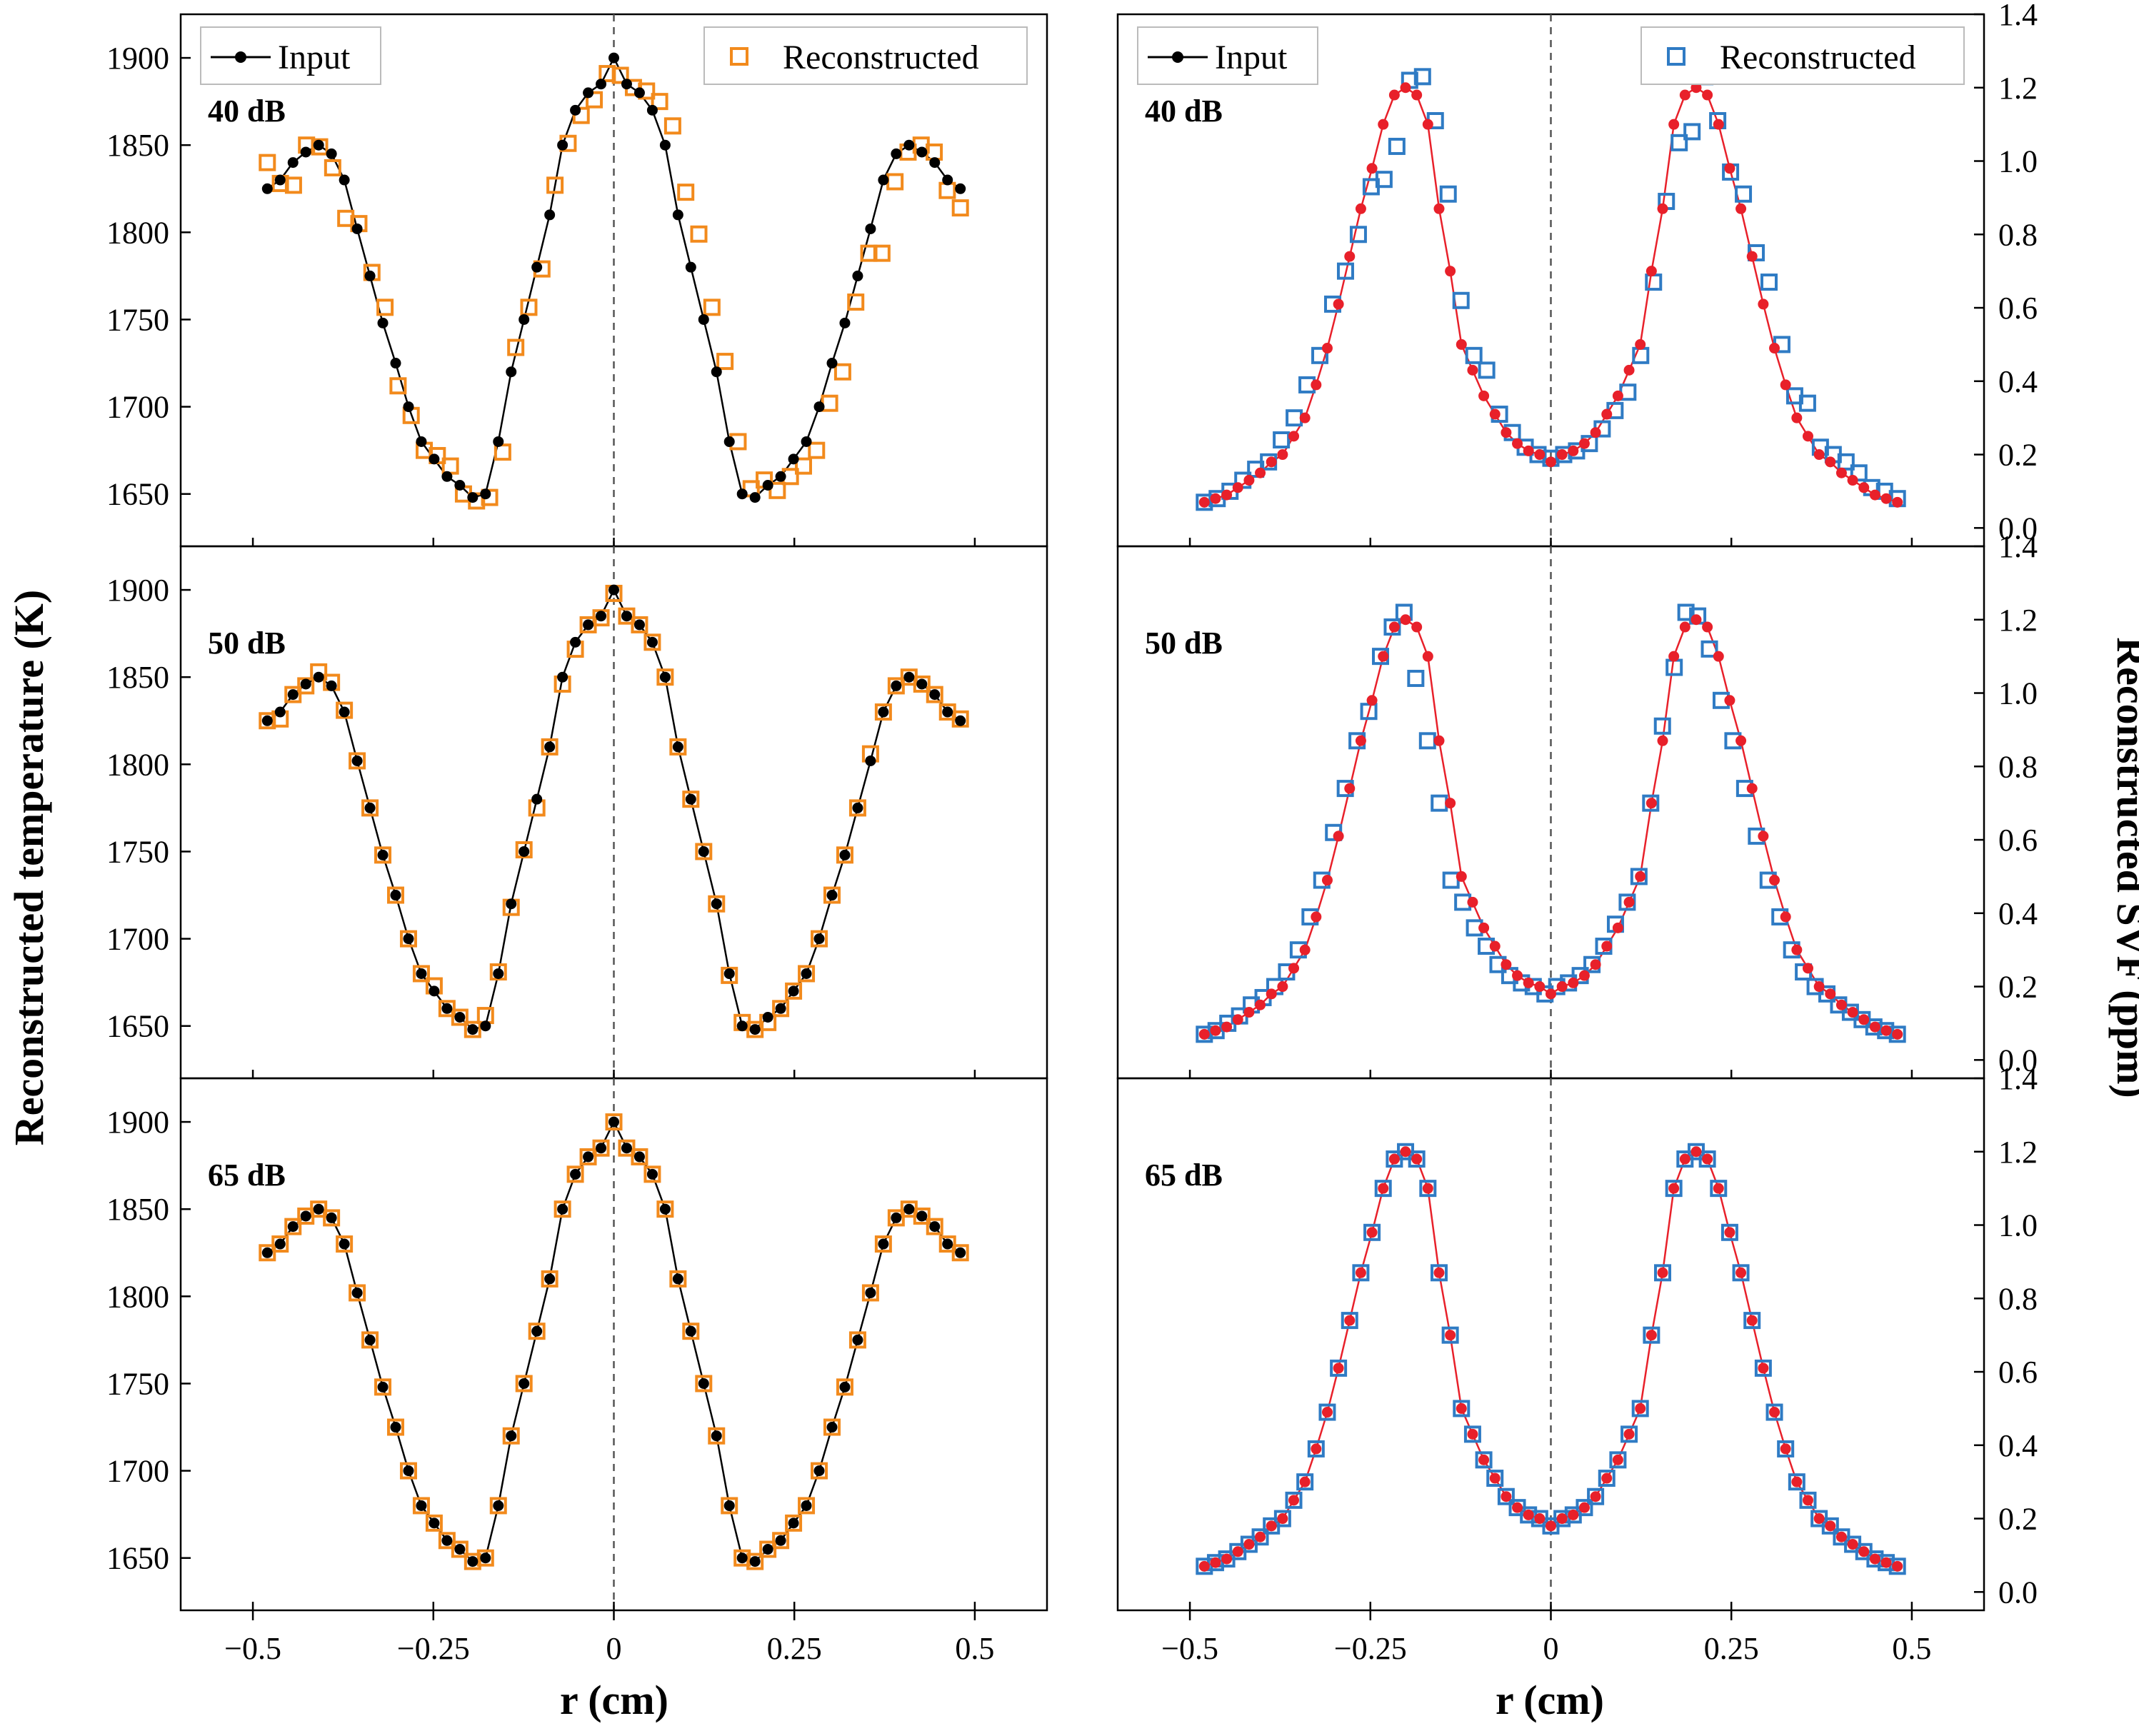 Image resolution: width=2139 pixels, height=1736 pixels. What do you see at coordinates (577, 1344) in the screenshot?
I see `left-panel-65-db: 1650 1700 1750 1800 1850 1900 65 dB` at bounding box center [577, 1344].